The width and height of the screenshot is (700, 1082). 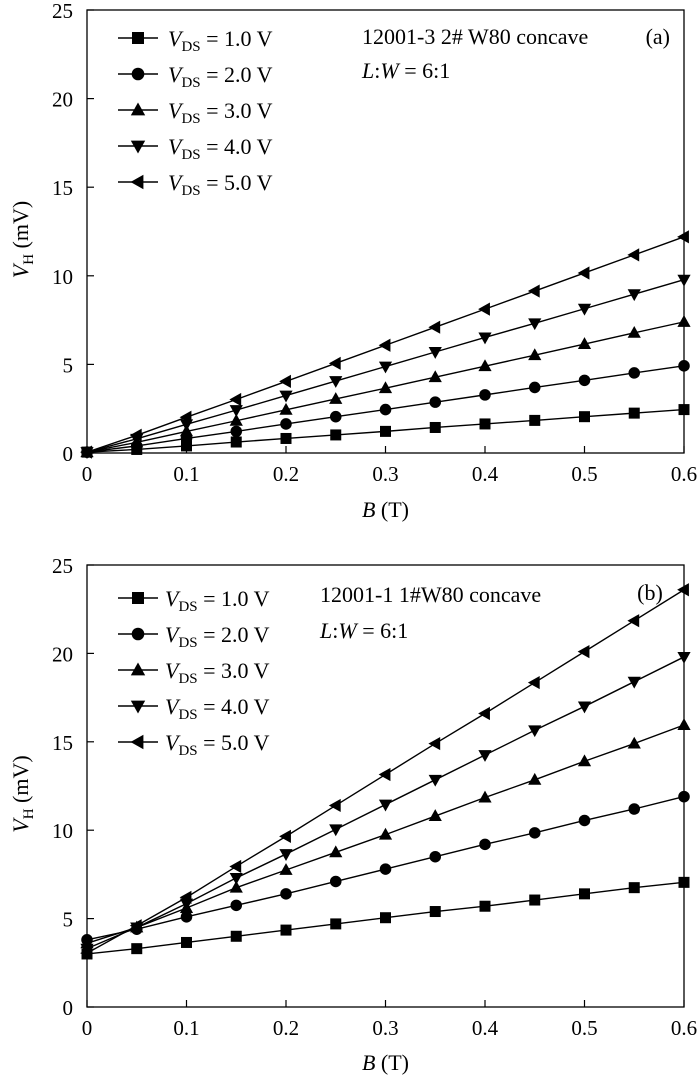 I want to click on x-axis-label: B (T), so click(x=385, y=509).